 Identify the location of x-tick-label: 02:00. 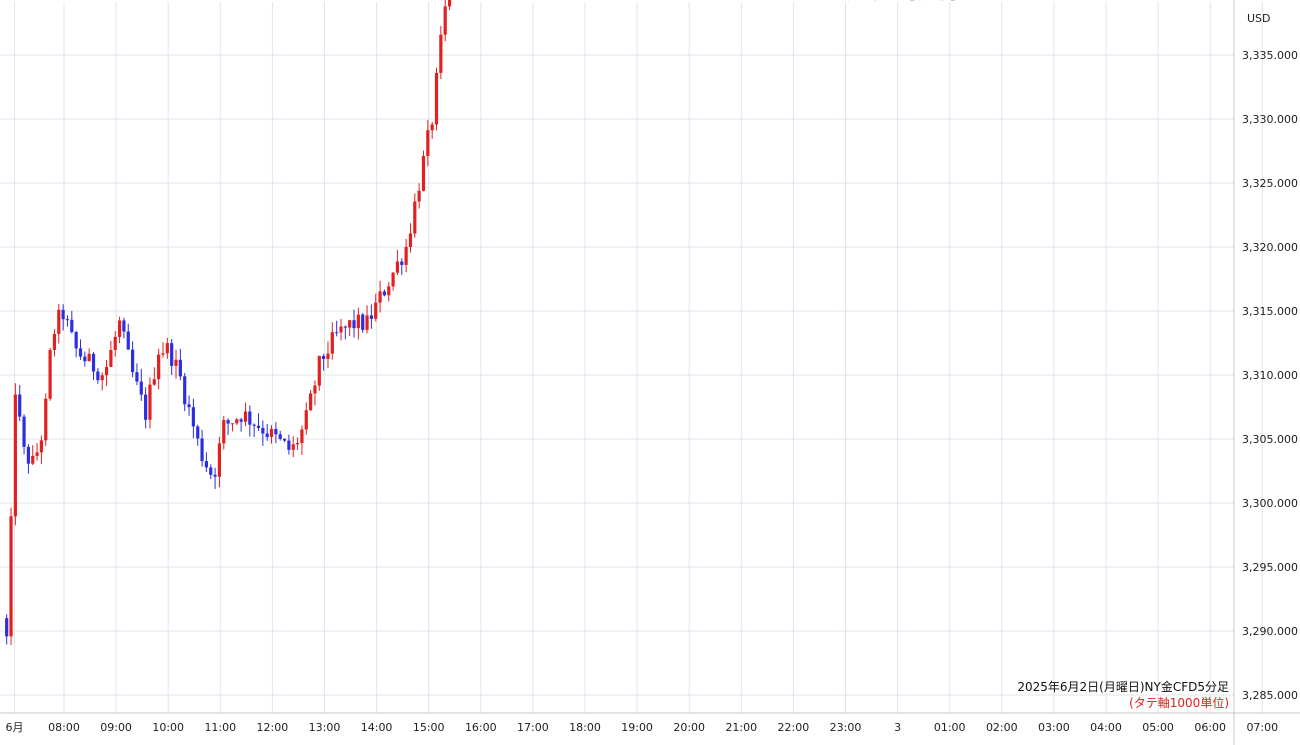
(1002, 727).